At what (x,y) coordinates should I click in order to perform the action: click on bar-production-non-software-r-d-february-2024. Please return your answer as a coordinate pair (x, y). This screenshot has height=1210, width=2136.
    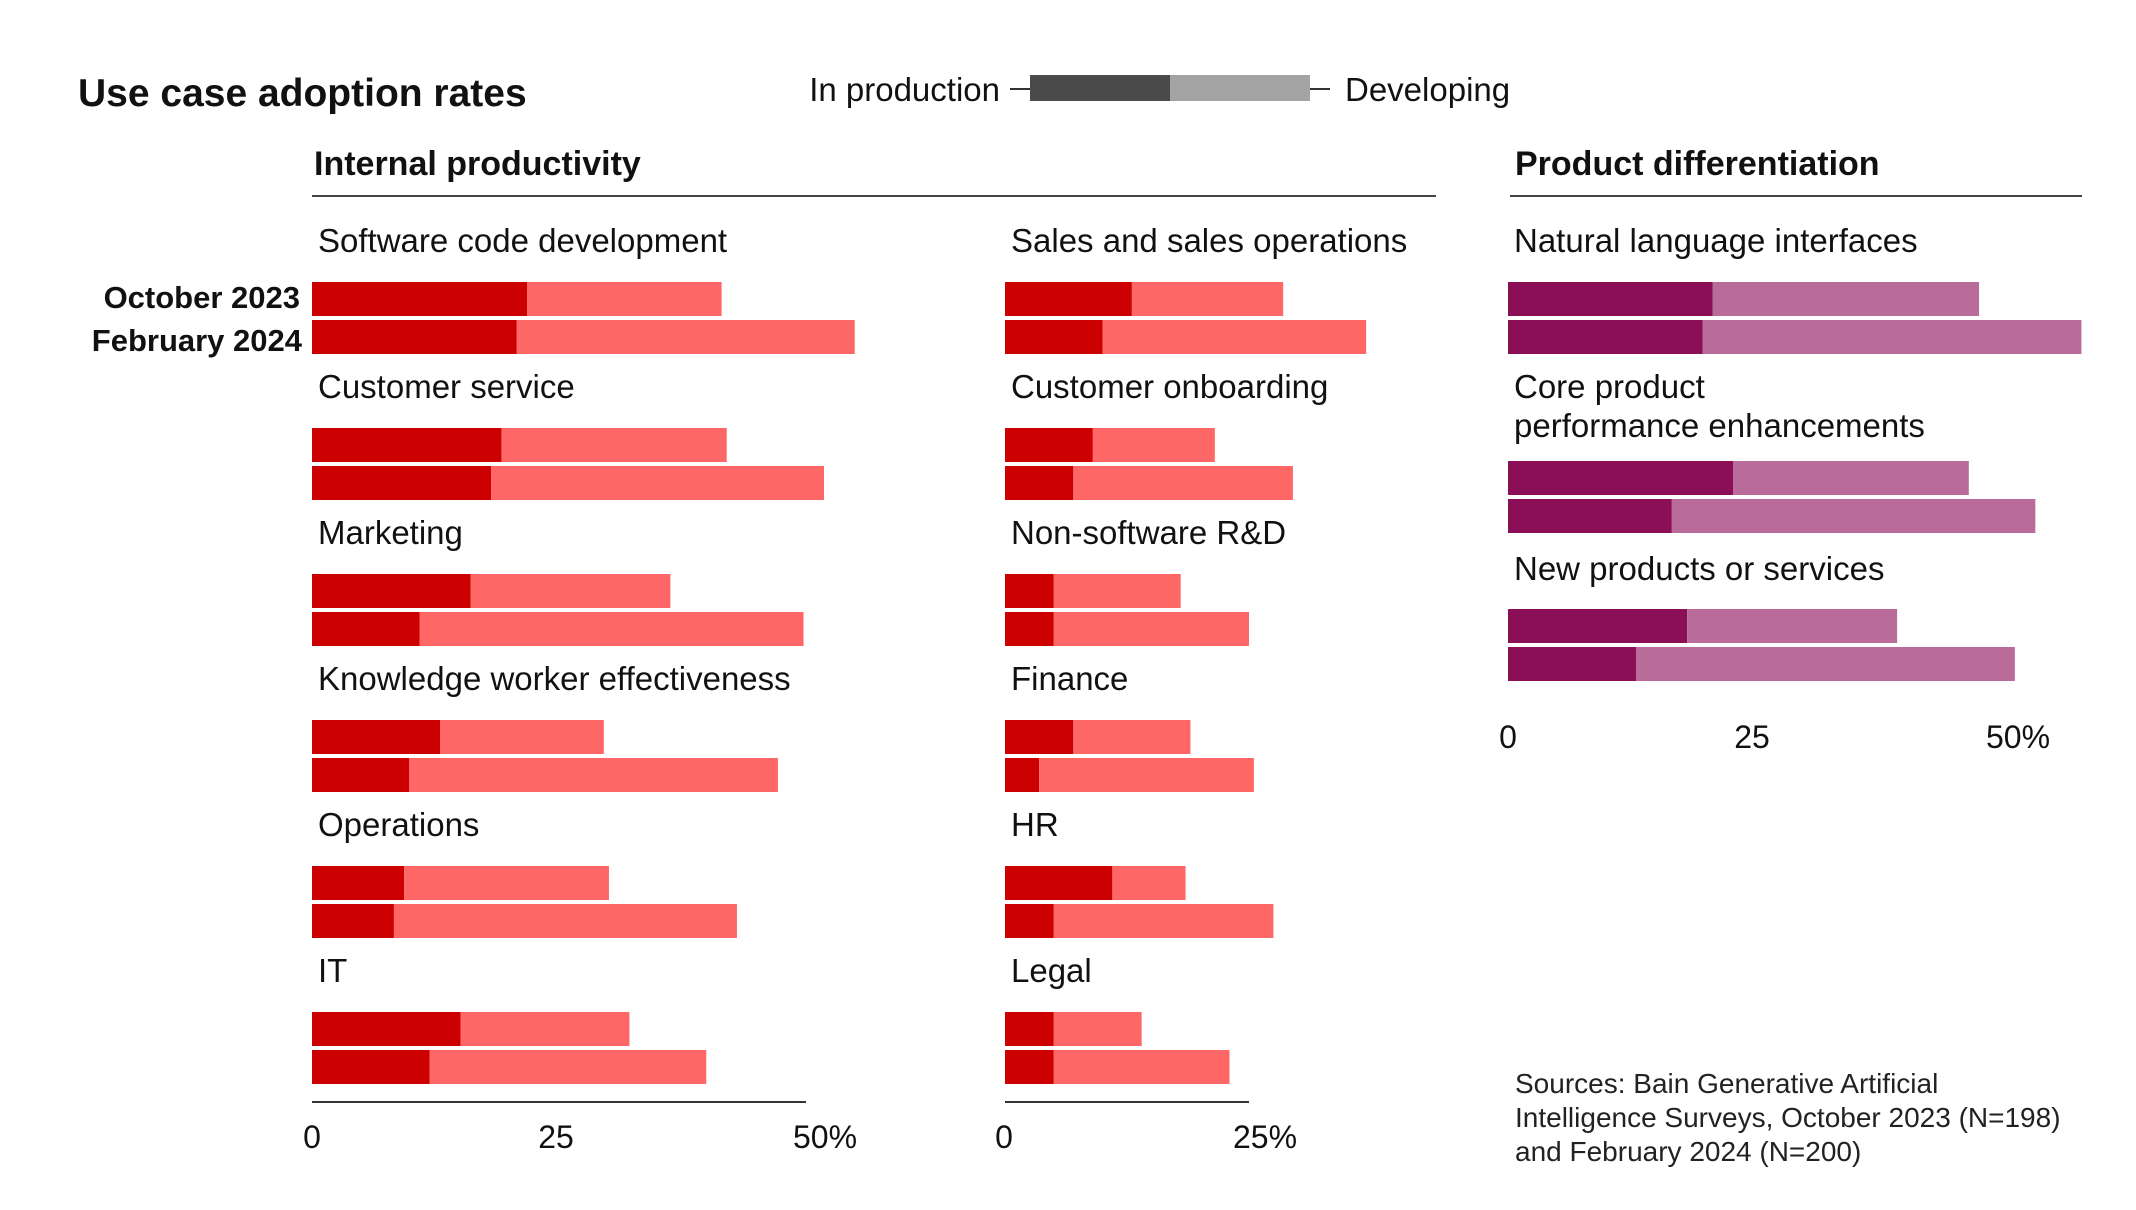
    Looking at the image, I should click on (1029, 629).